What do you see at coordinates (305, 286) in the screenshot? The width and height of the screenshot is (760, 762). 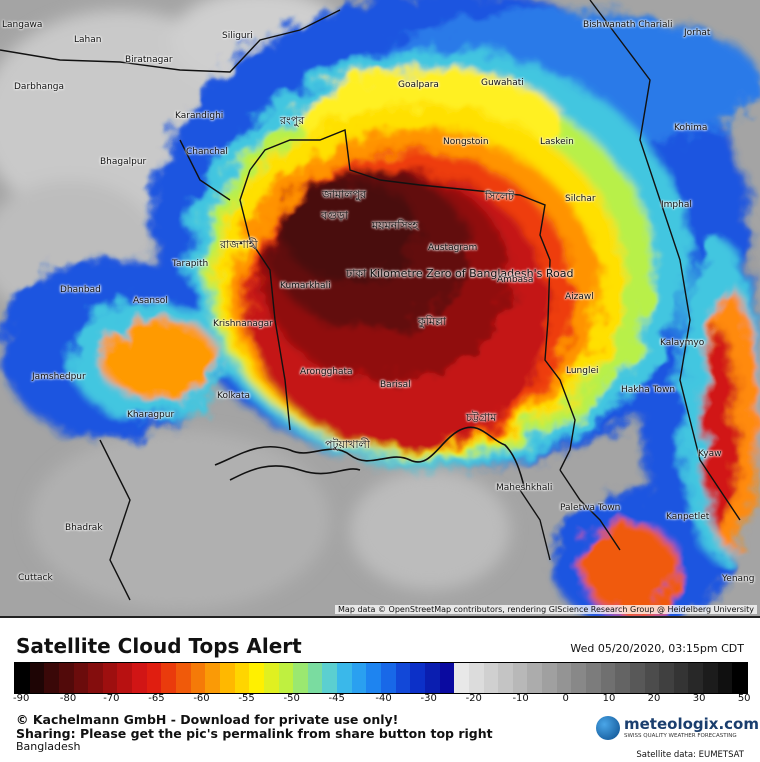 I see `place-label: Kumarkhali` at bounding box center [305, 286].